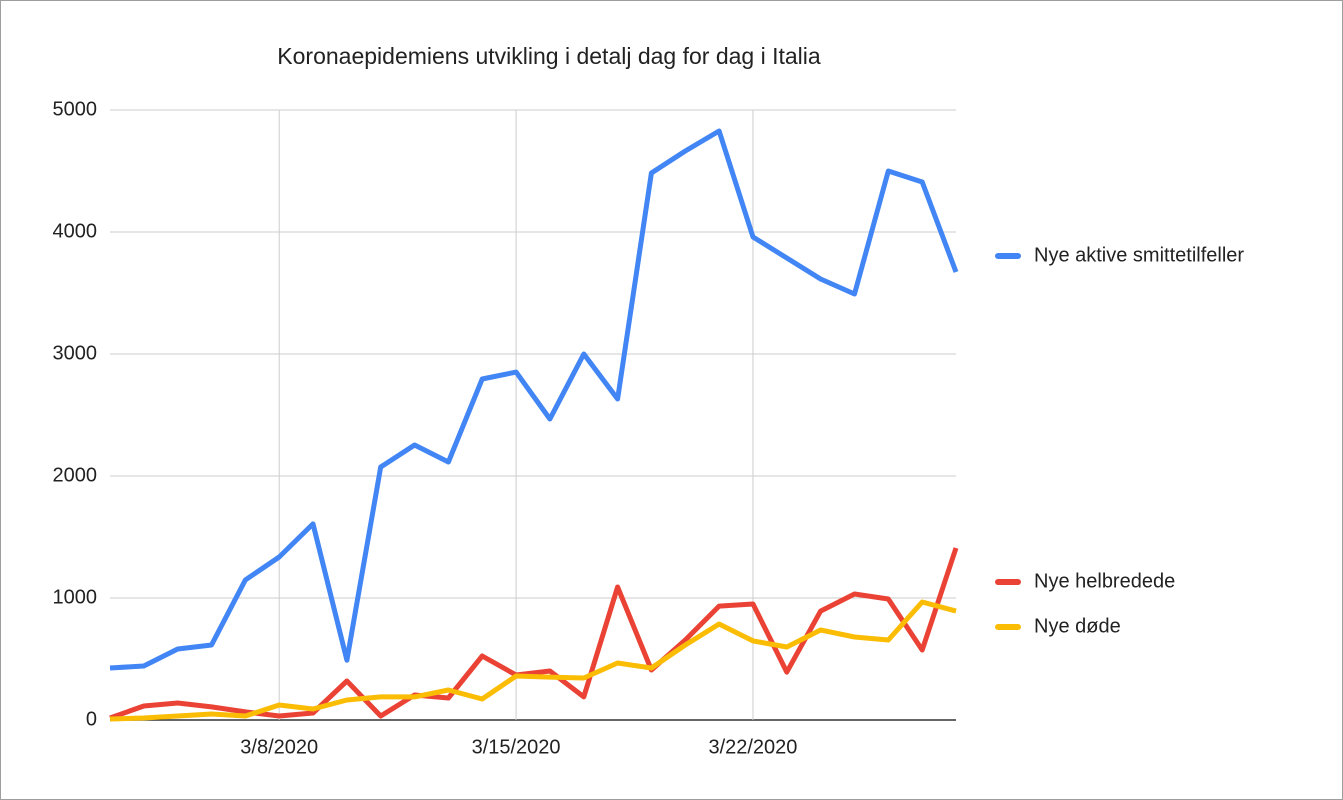 The width and height of the screenshot is (1343, 800). What do you see at coordinates (1104, 581) in the screenshot?
I see `legend-label: Nye helbredede` at bounding box center [1104, 581].